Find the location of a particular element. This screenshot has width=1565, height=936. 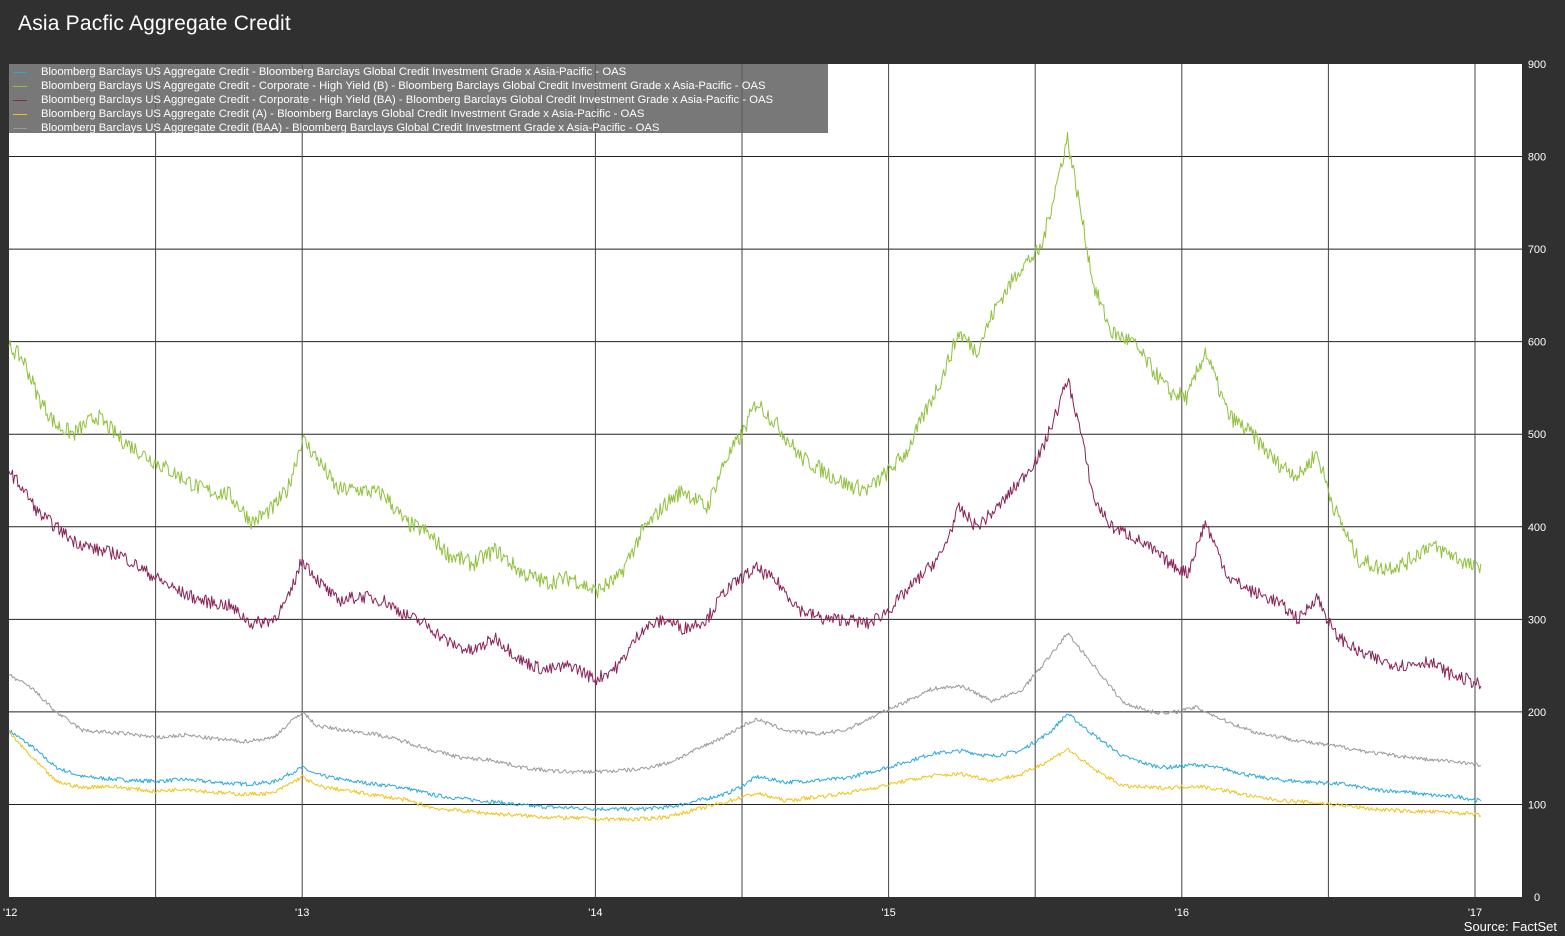

y-tick-label: 400 is located at coordinates (1537, 528).